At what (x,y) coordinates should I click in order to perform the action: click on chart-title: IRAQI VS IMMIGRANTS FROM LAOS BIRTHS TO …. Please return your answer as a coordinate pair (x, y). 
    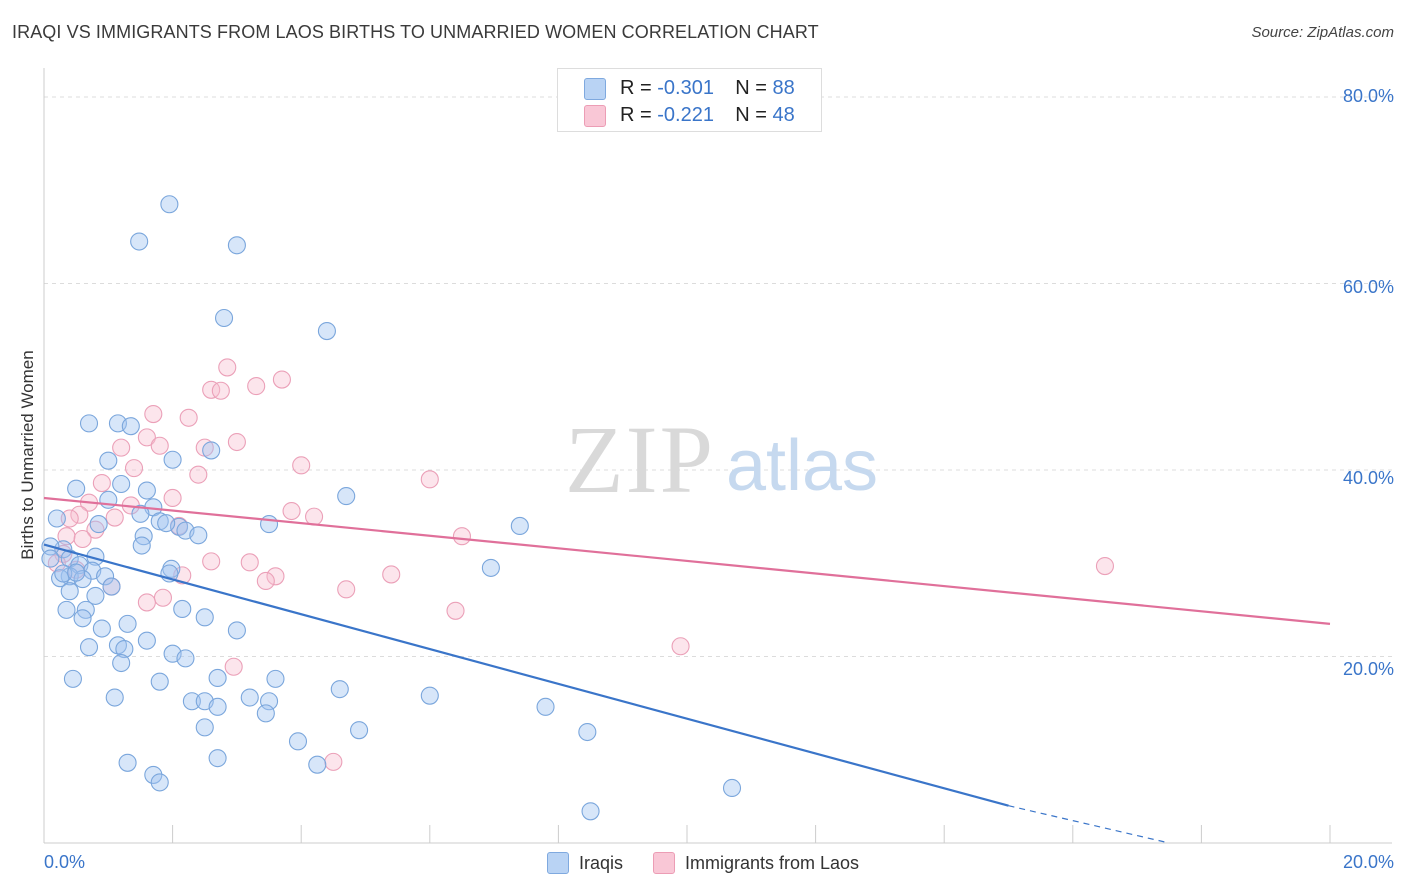
    Looking at the image, I should click on (415, 32).